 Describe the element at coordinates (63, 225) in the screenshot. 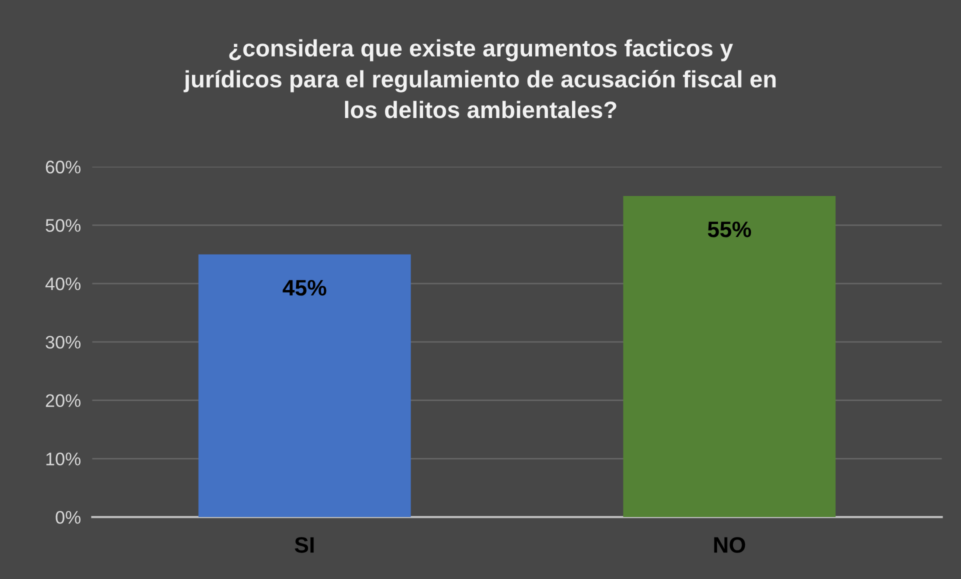

I see `y-tick-label: 50%` at that location.